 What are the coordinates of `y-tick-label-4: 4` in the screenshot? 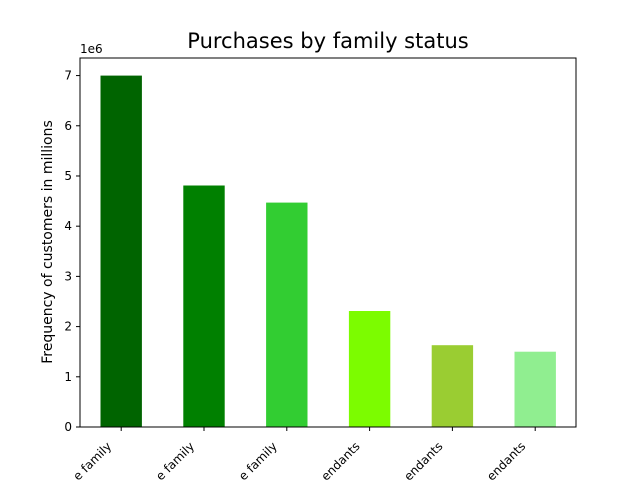 It's located at (68, 226).